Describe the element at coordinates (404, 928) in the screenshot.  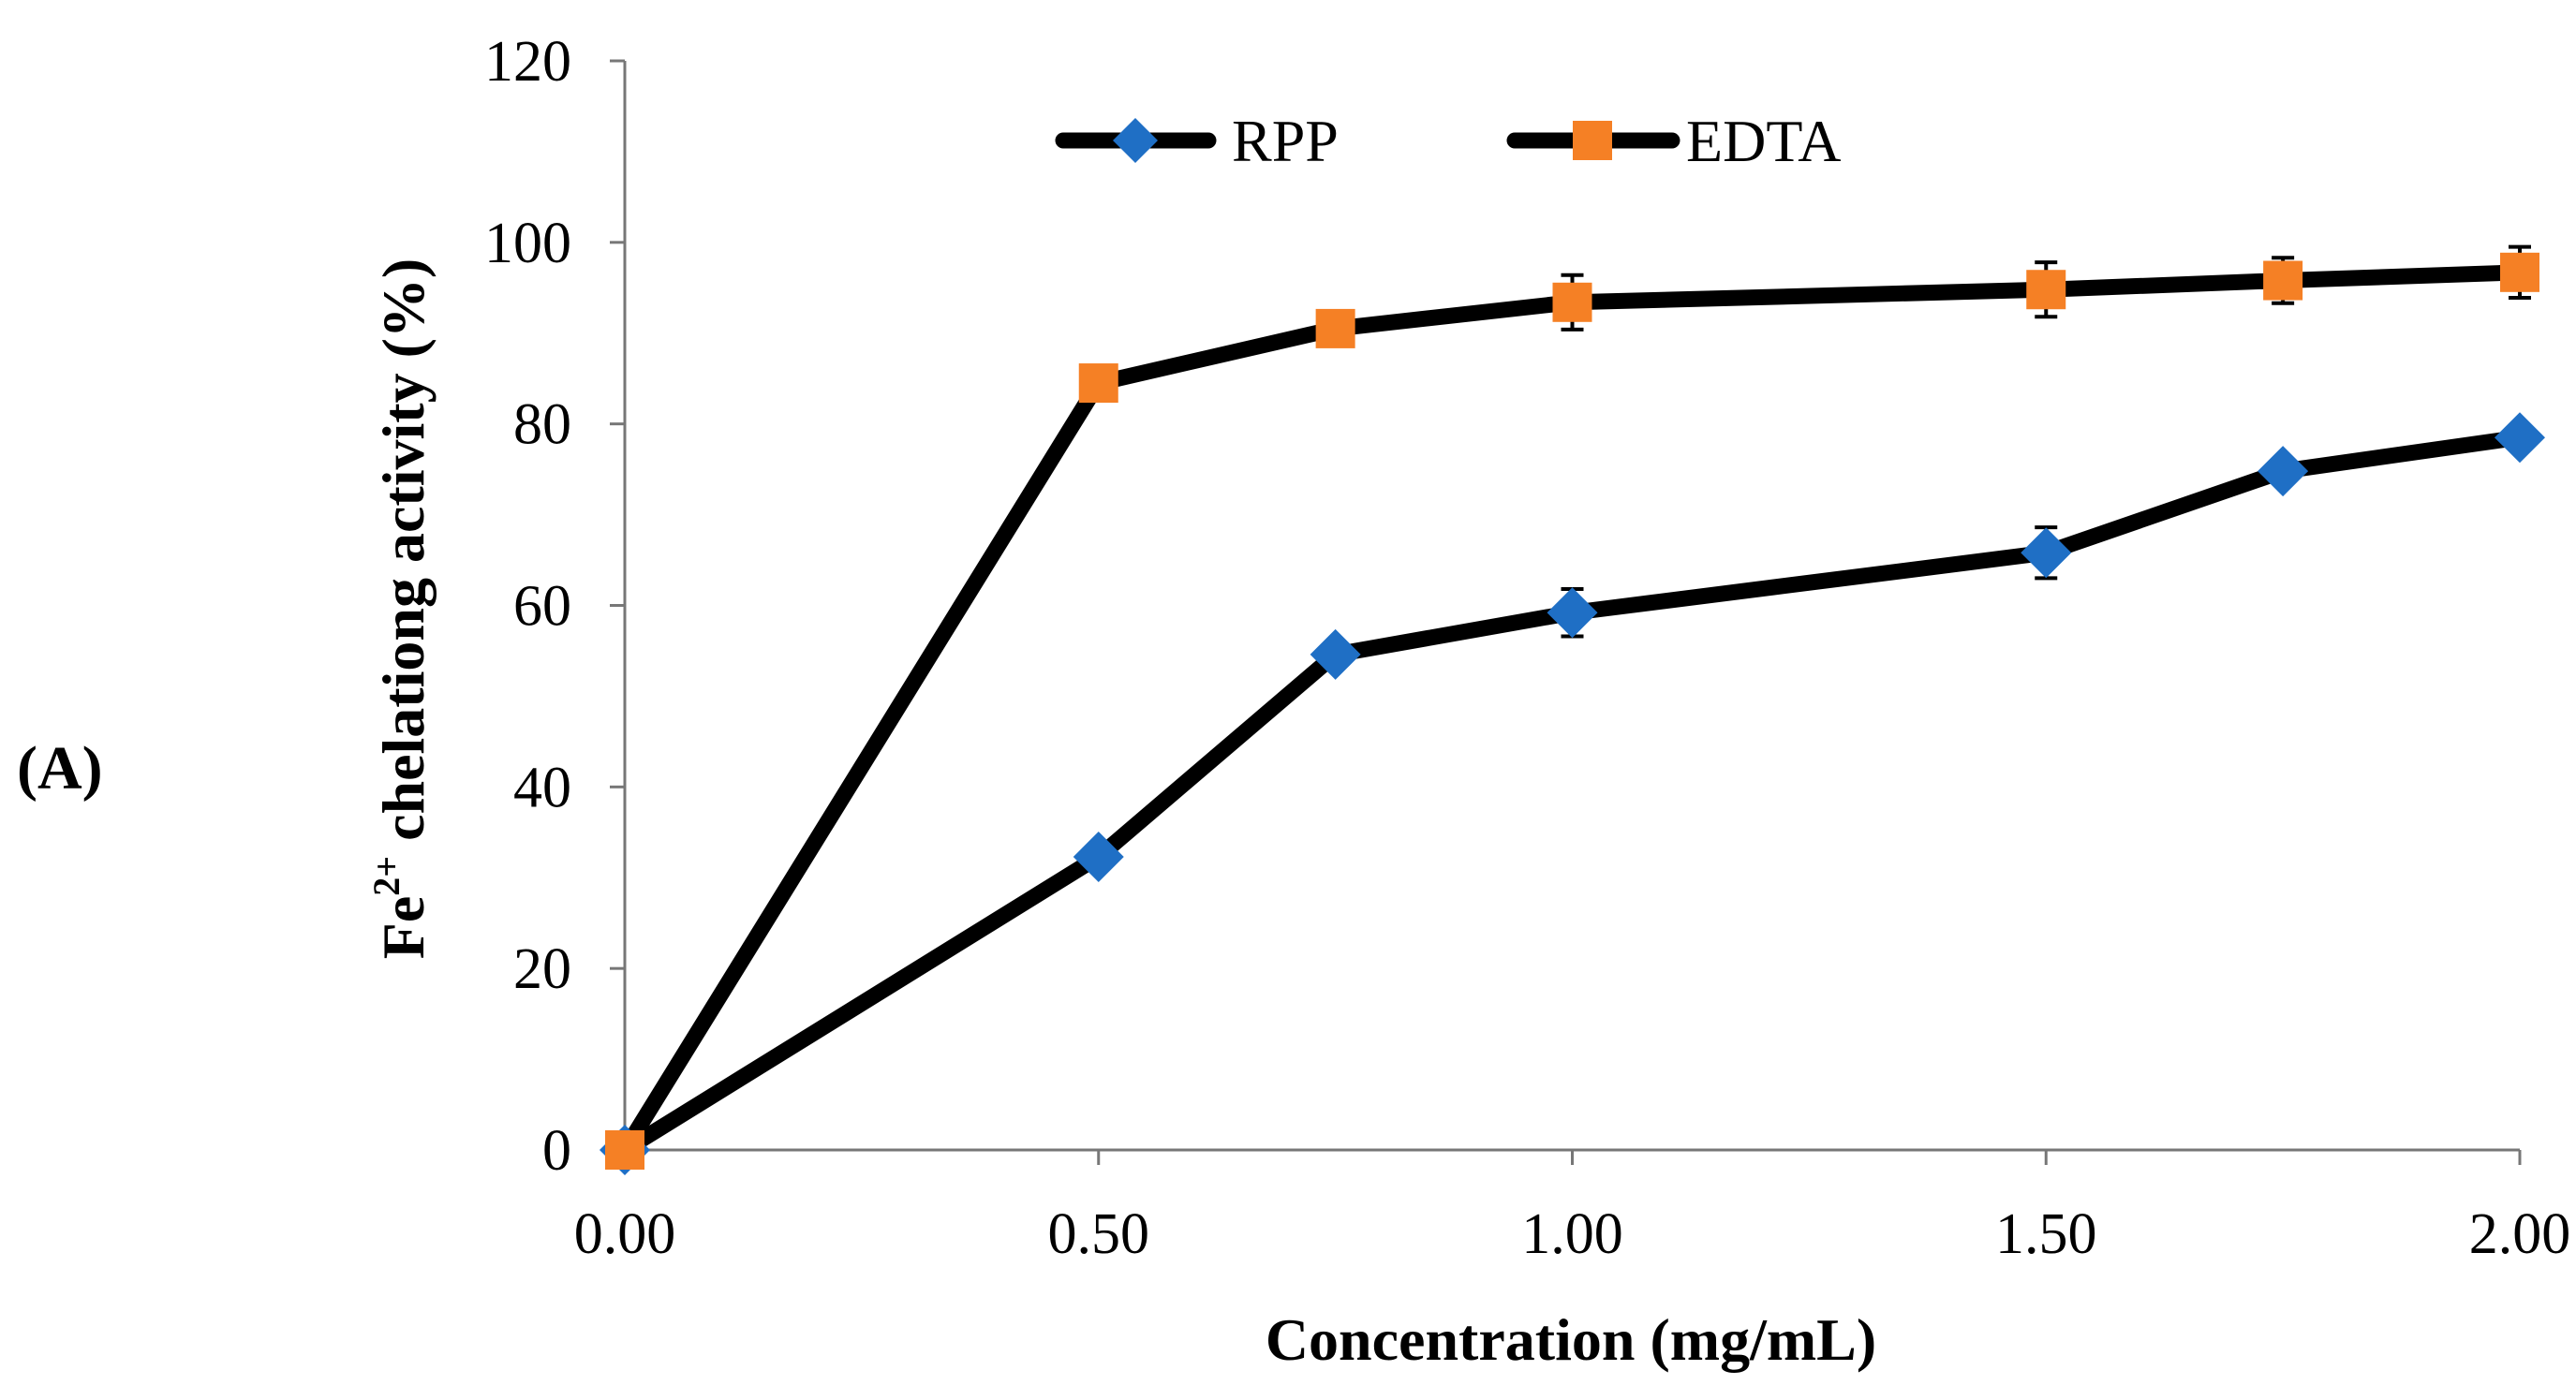
I see `y-axis-title-prefix: Fe` at that location.